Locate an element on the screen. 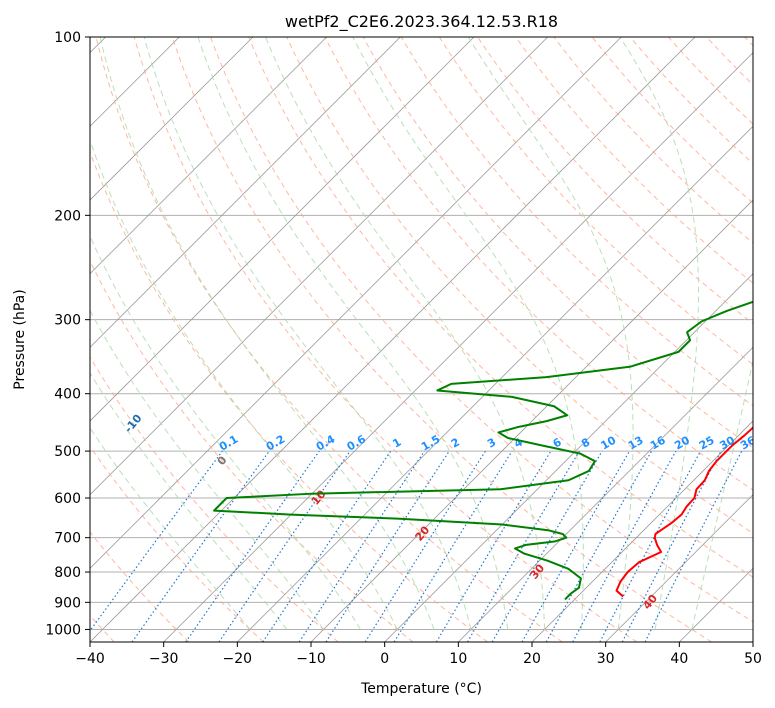  chart-title: wetPf2_C2E6.2023.364.12.53.R18 is located at coordinates (421, 22).